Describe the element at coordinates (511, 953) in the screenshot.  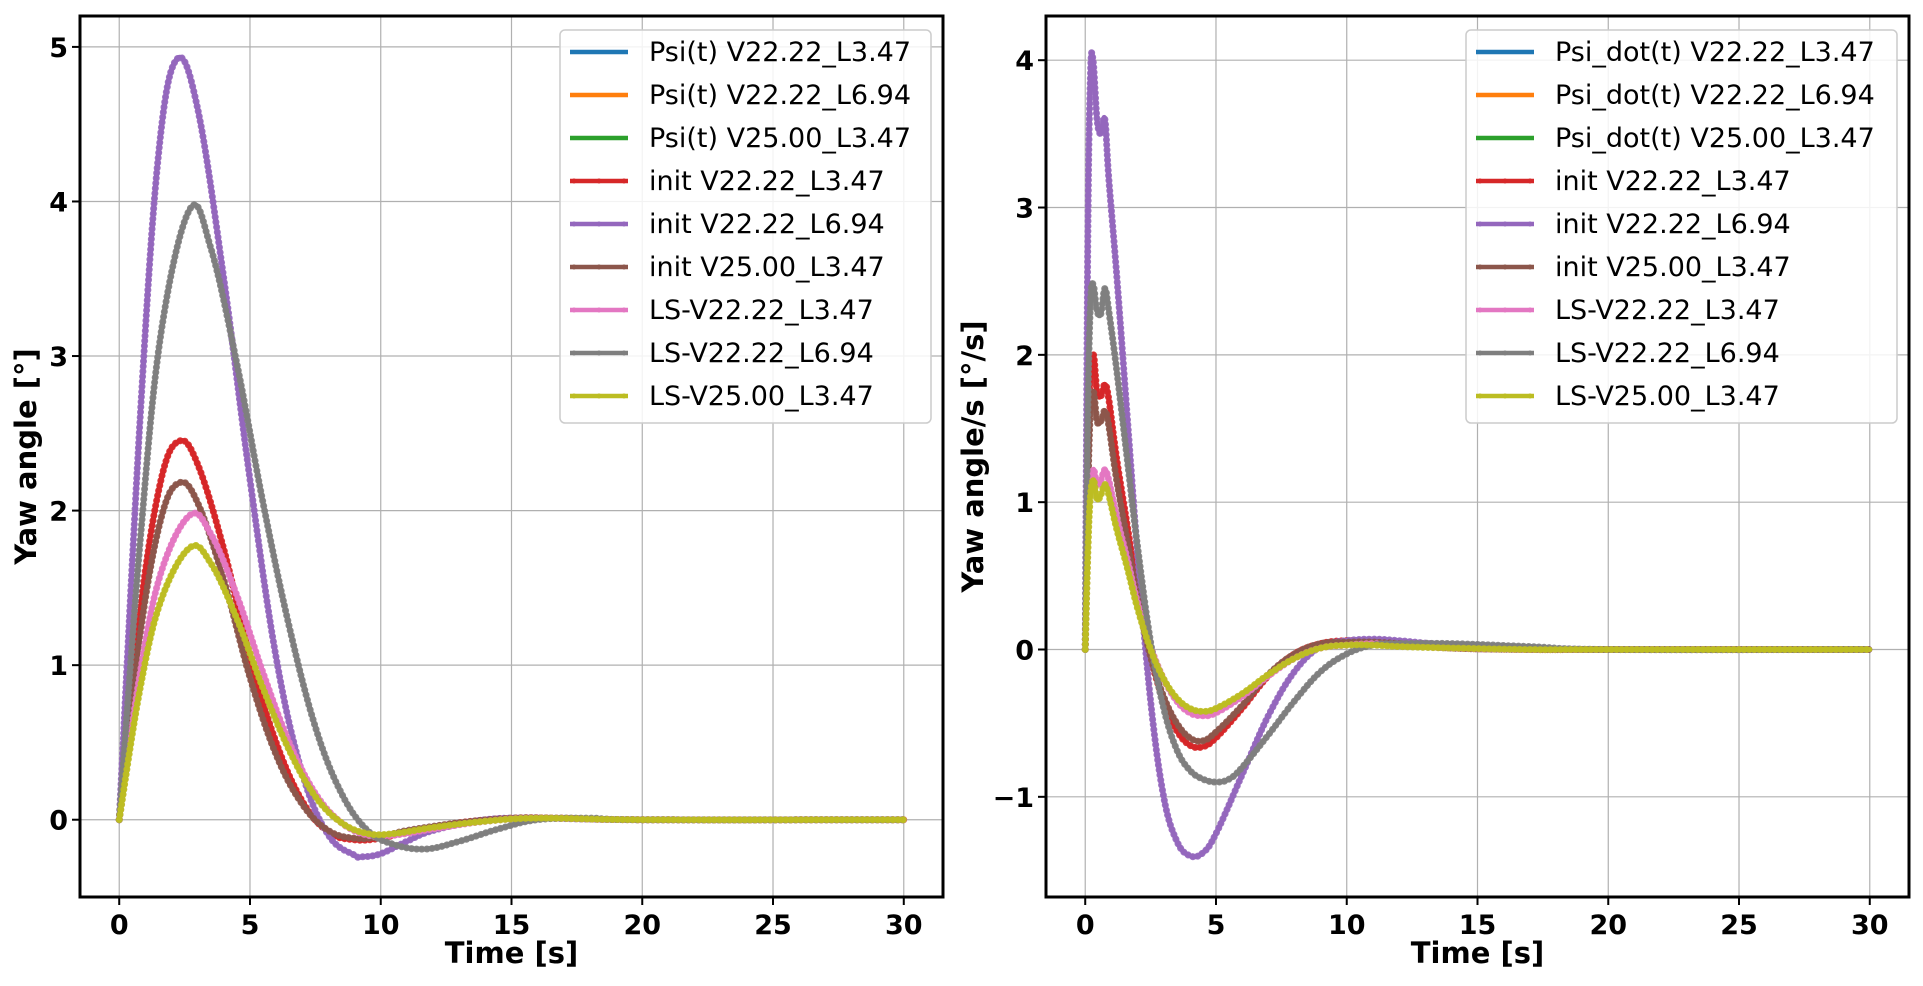
I see `left-x-axis-label: Time [s]` at that location.